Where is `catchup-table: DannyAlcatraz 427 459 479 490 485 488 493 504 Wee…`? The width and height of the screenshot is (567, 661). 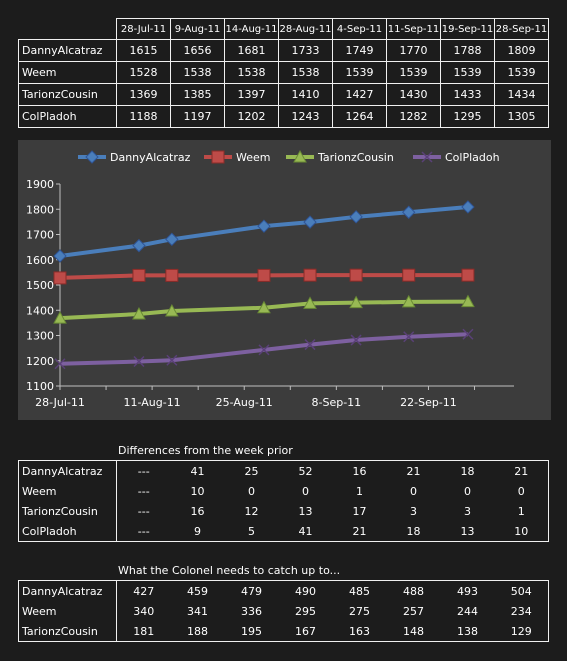 catchup-table: DannyAlcatraz 427 459 479 490 485 488 493 504 Wee… is located at coordinates (283, 611).